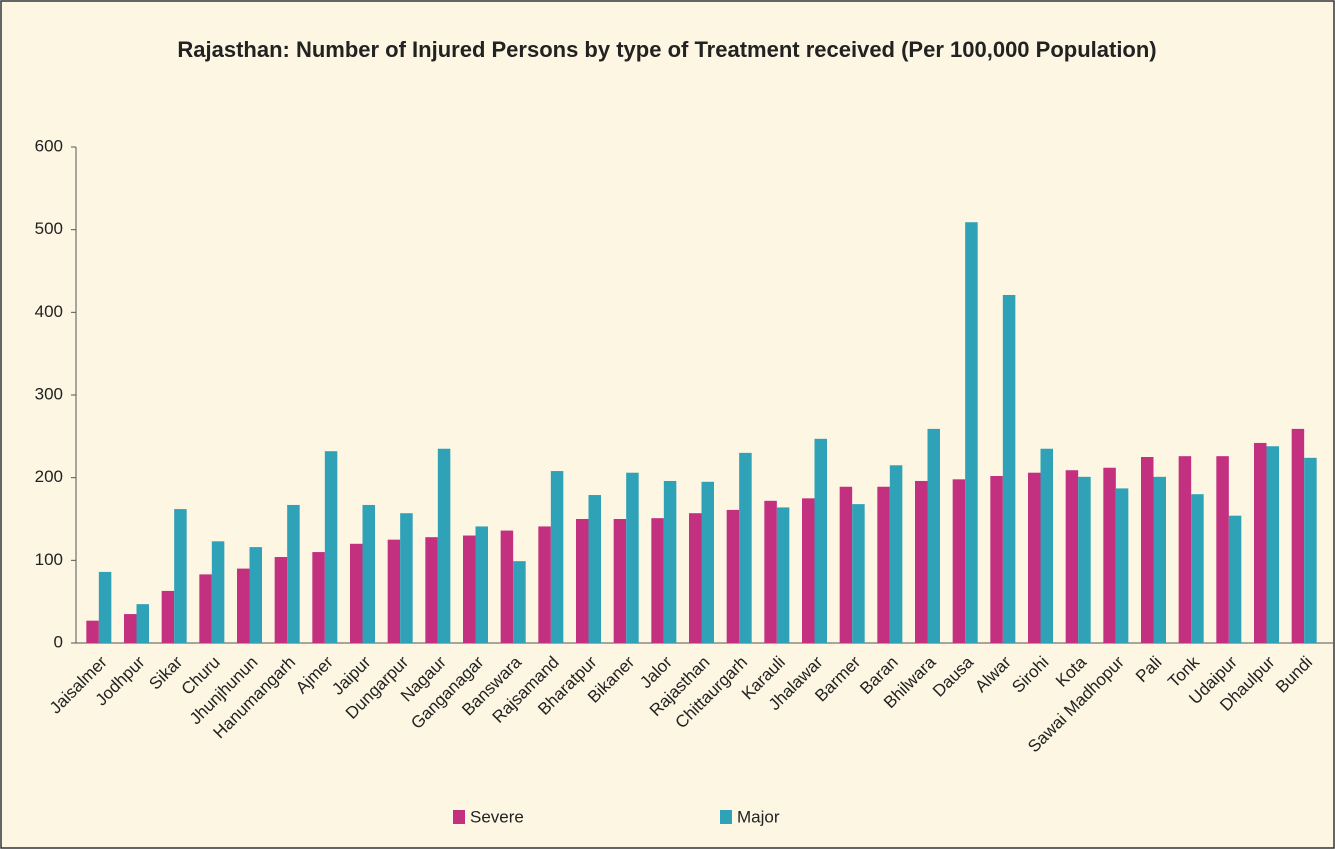 Image resolution: width=1335 pixels, height=849 pixels. I want to click on y-tick-label: 500, so click(49, 228).